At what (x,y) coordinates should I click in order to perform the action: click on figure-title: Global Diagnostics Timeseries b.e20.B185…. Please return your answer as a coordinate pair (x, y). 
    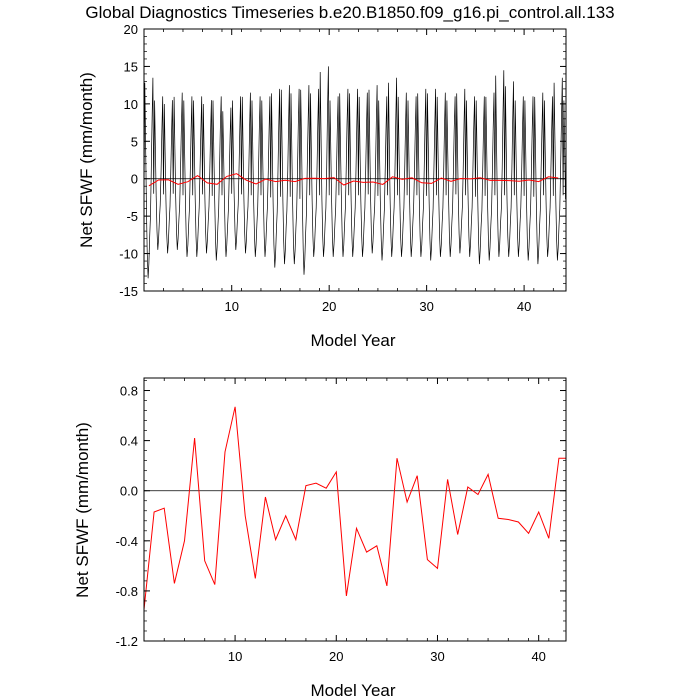
    Looking at the image, I should click on (349, 12).